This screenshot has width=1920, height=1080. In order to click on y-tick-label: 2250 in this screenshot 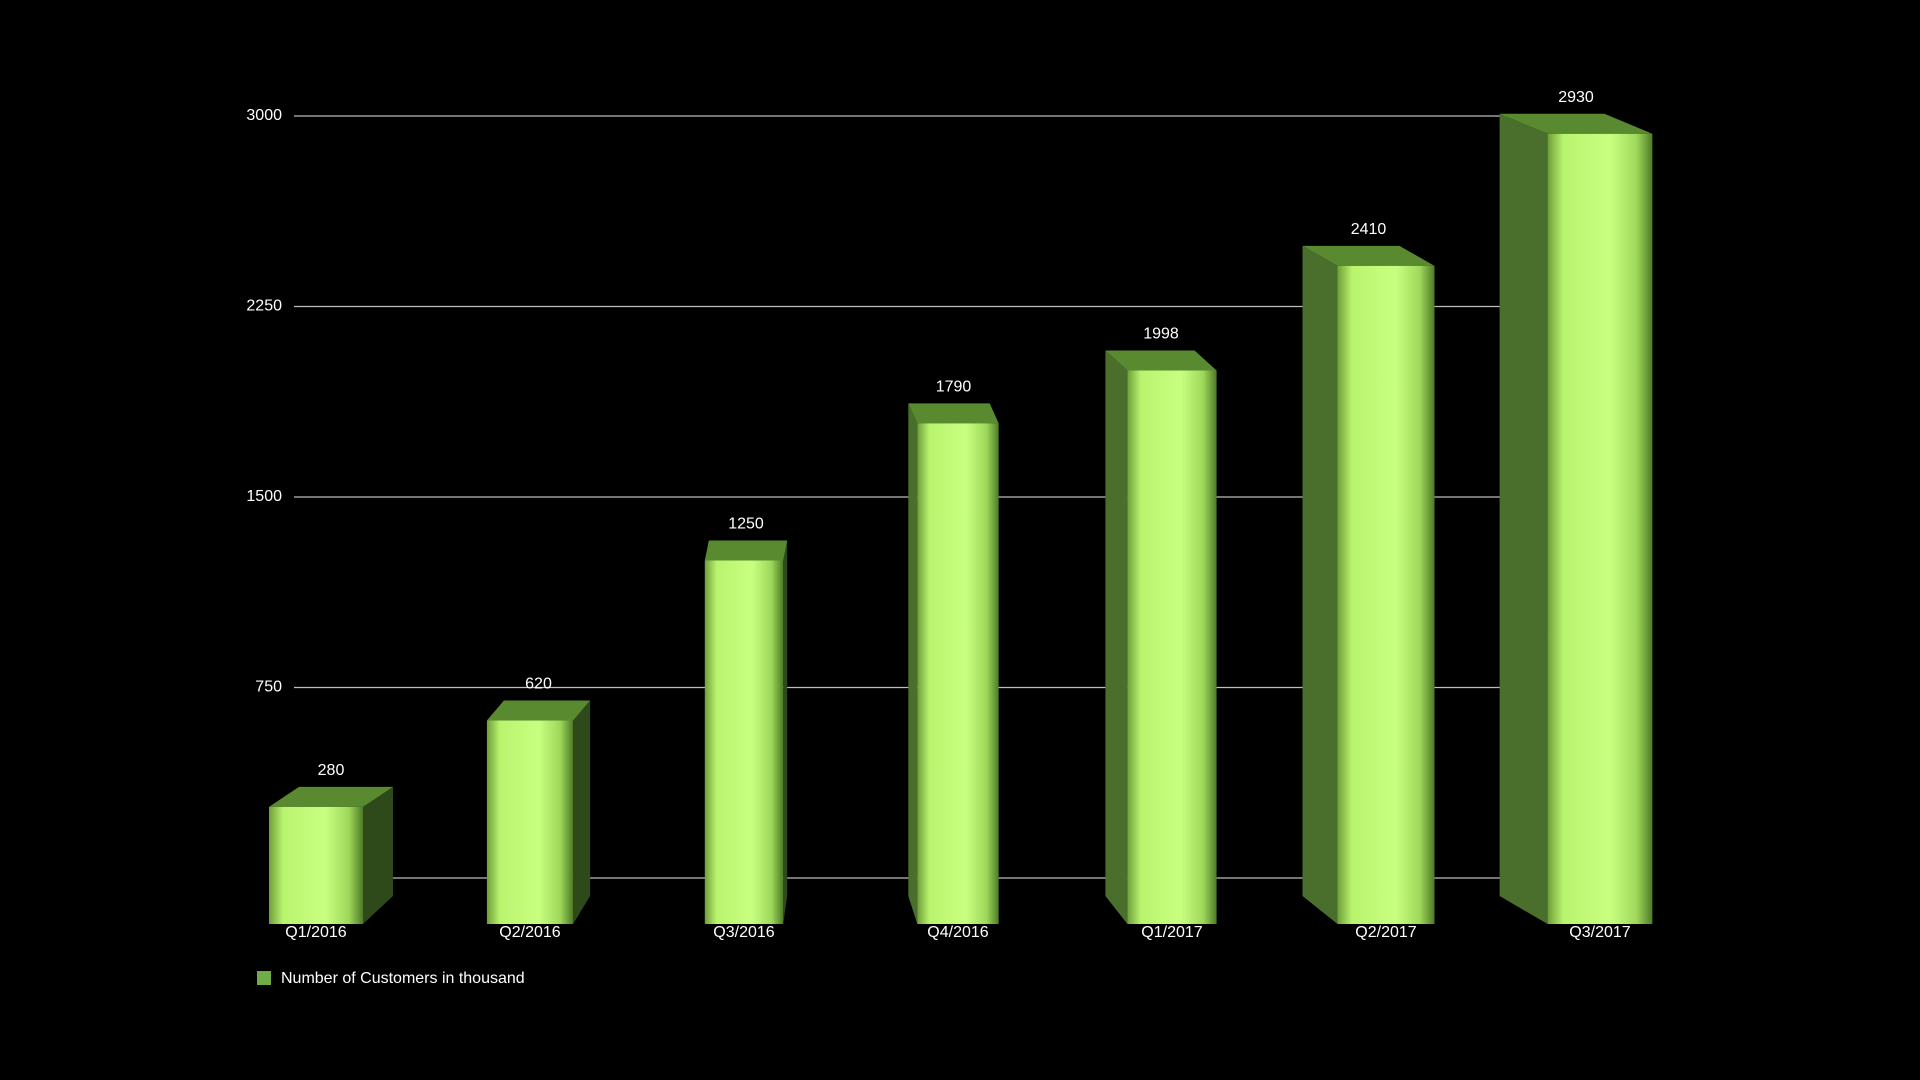, I will do `click(264, 306)`.